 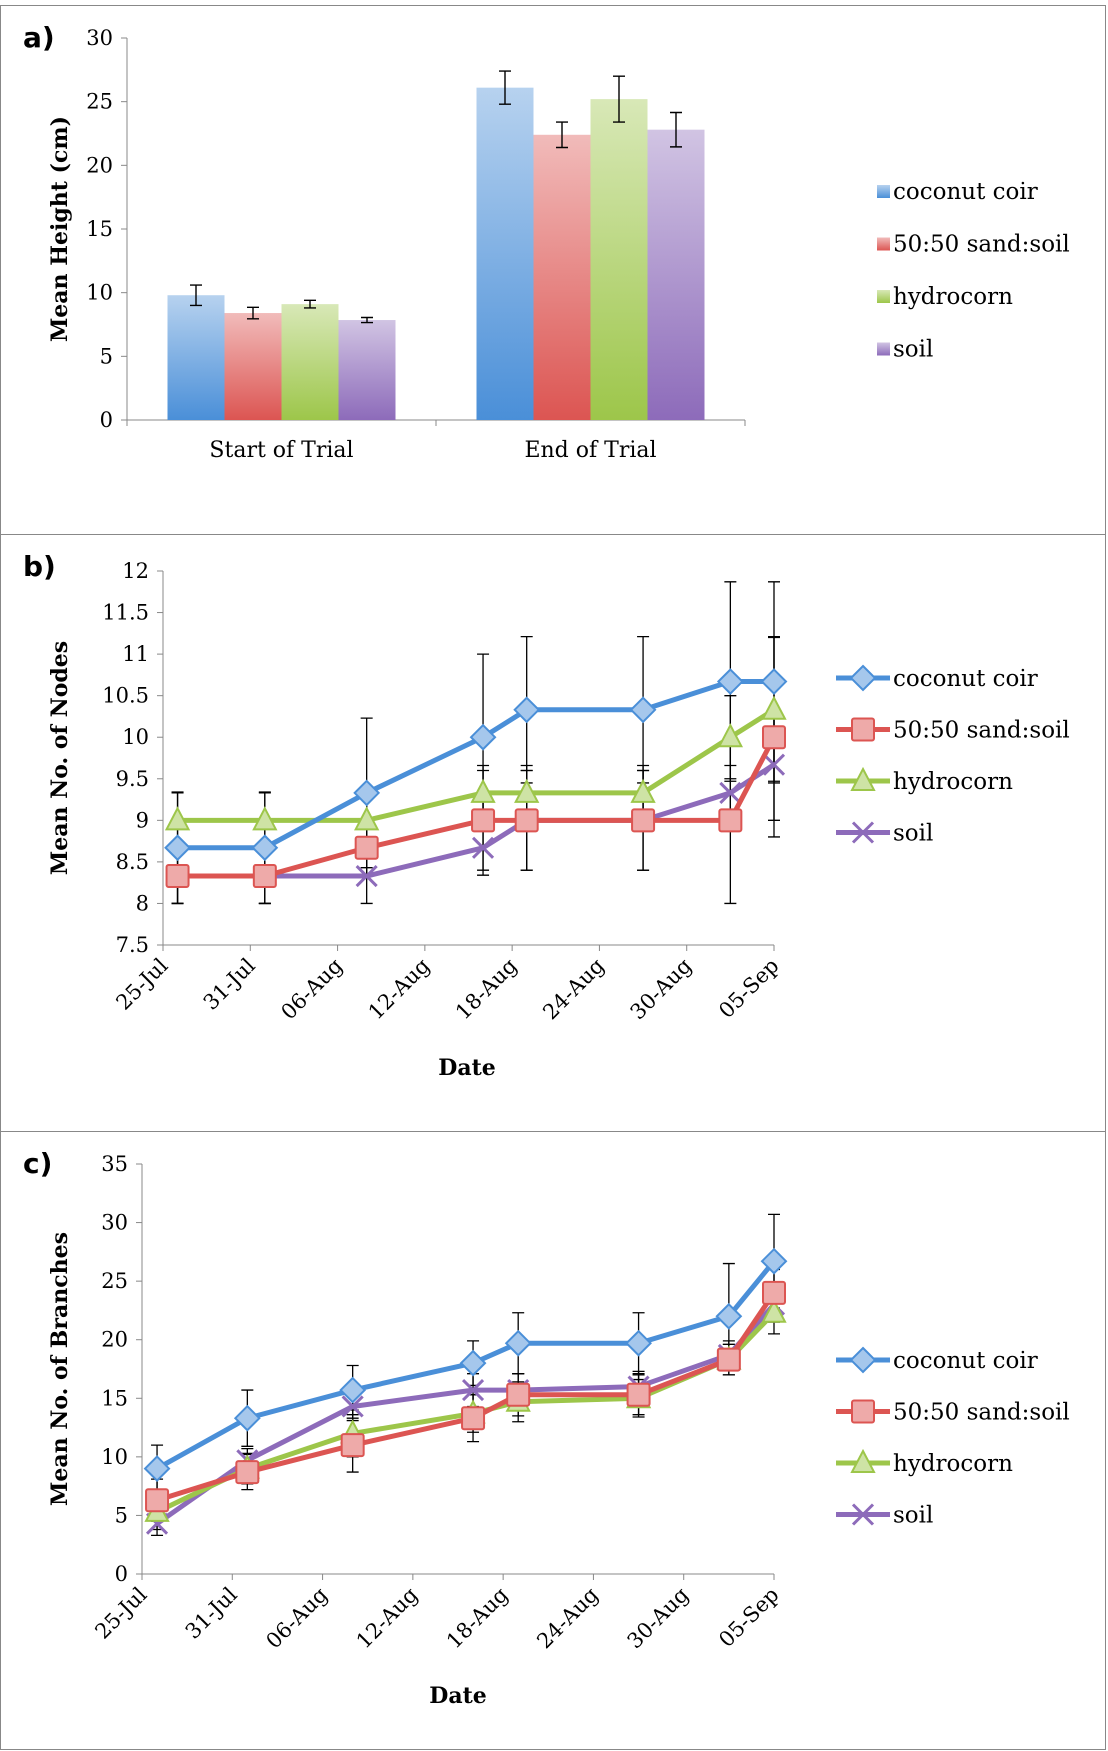 I want to click on x-category-label: Start of Trial, so click(x=281, y=450).